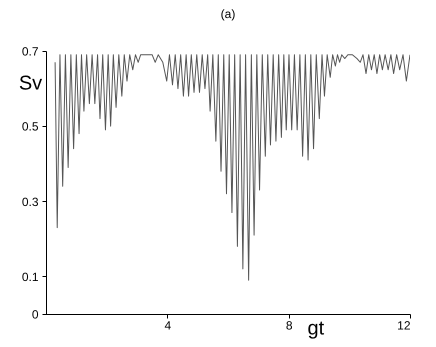  What do you see at coordinates (316, 329) in the screenshot?
I see `x-axis-title: gt` at bounding box center [316, 329].